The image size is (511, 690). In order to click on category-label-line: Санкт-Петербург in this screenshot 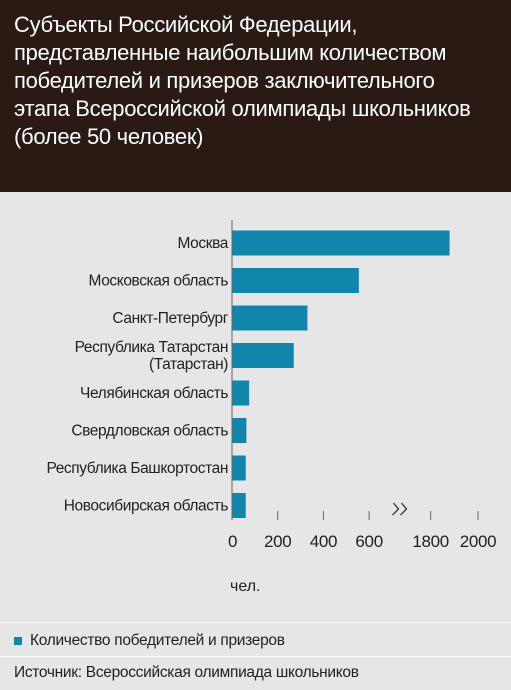, I will do `click(170, 318)`.